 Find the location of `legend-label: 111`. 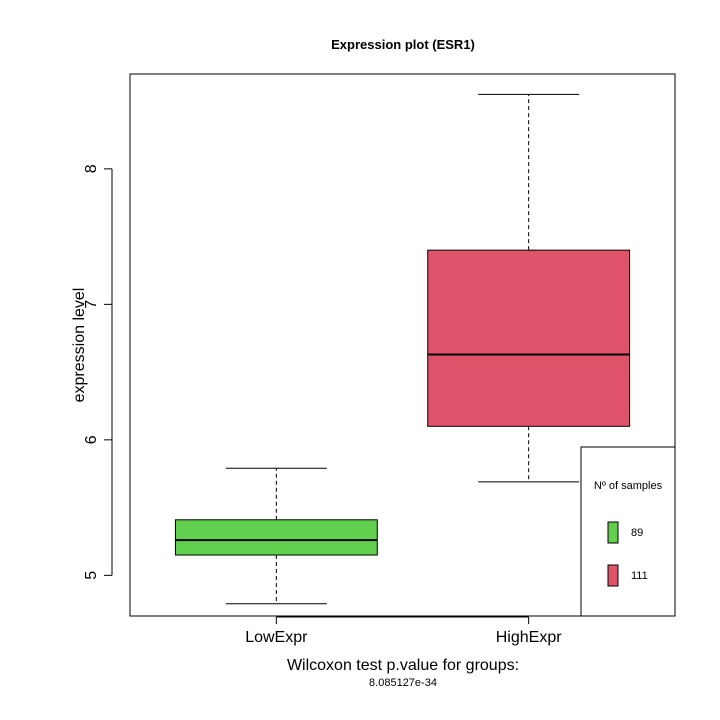

legend-label: 111 is located at coordinates (639, 576).